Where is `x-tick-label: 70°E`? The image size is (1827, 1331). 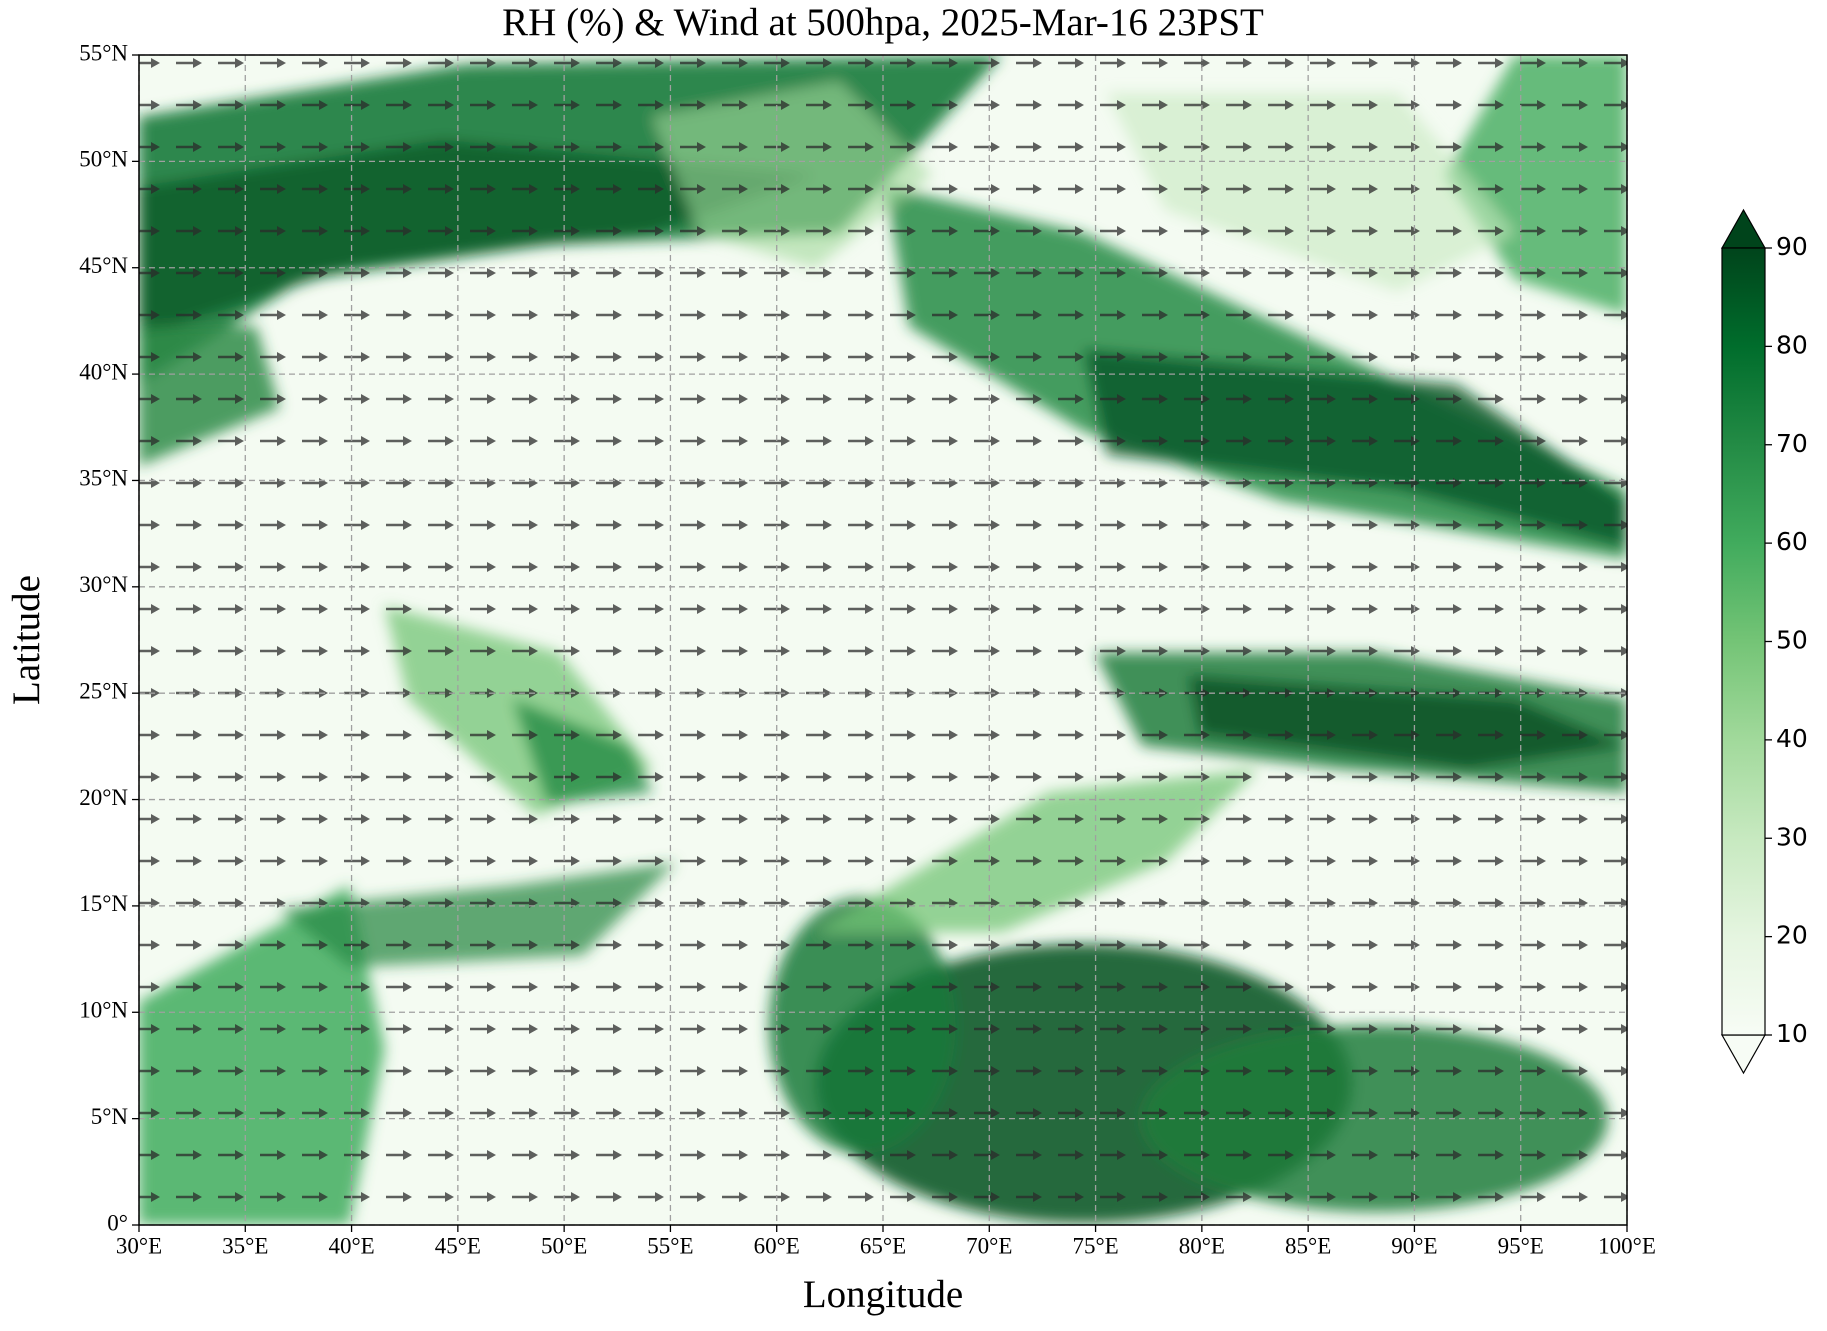 x-tick-label: 70°E is located at coordinates (989, 1245).